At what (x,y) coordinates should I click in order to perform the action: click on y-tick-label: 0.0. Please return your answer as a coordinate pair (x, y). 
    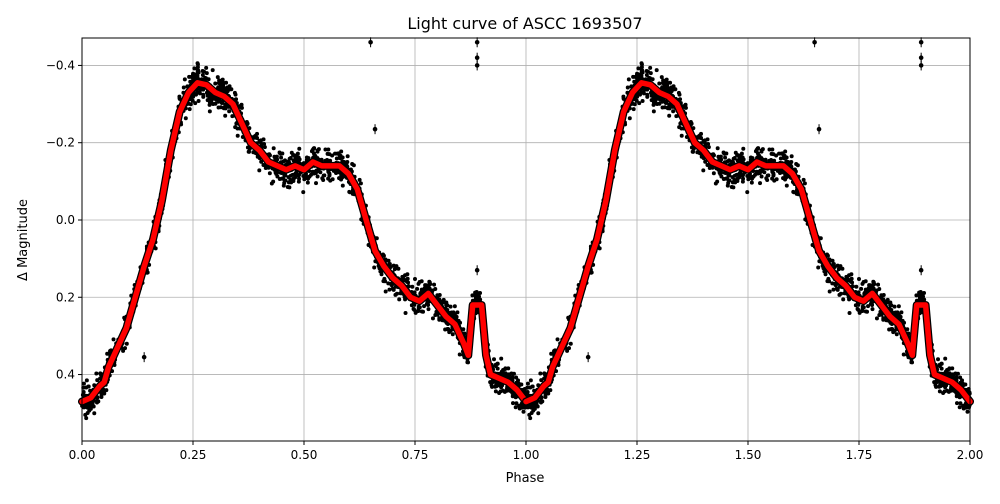
    Looking at the image, I should click on (65, 220).